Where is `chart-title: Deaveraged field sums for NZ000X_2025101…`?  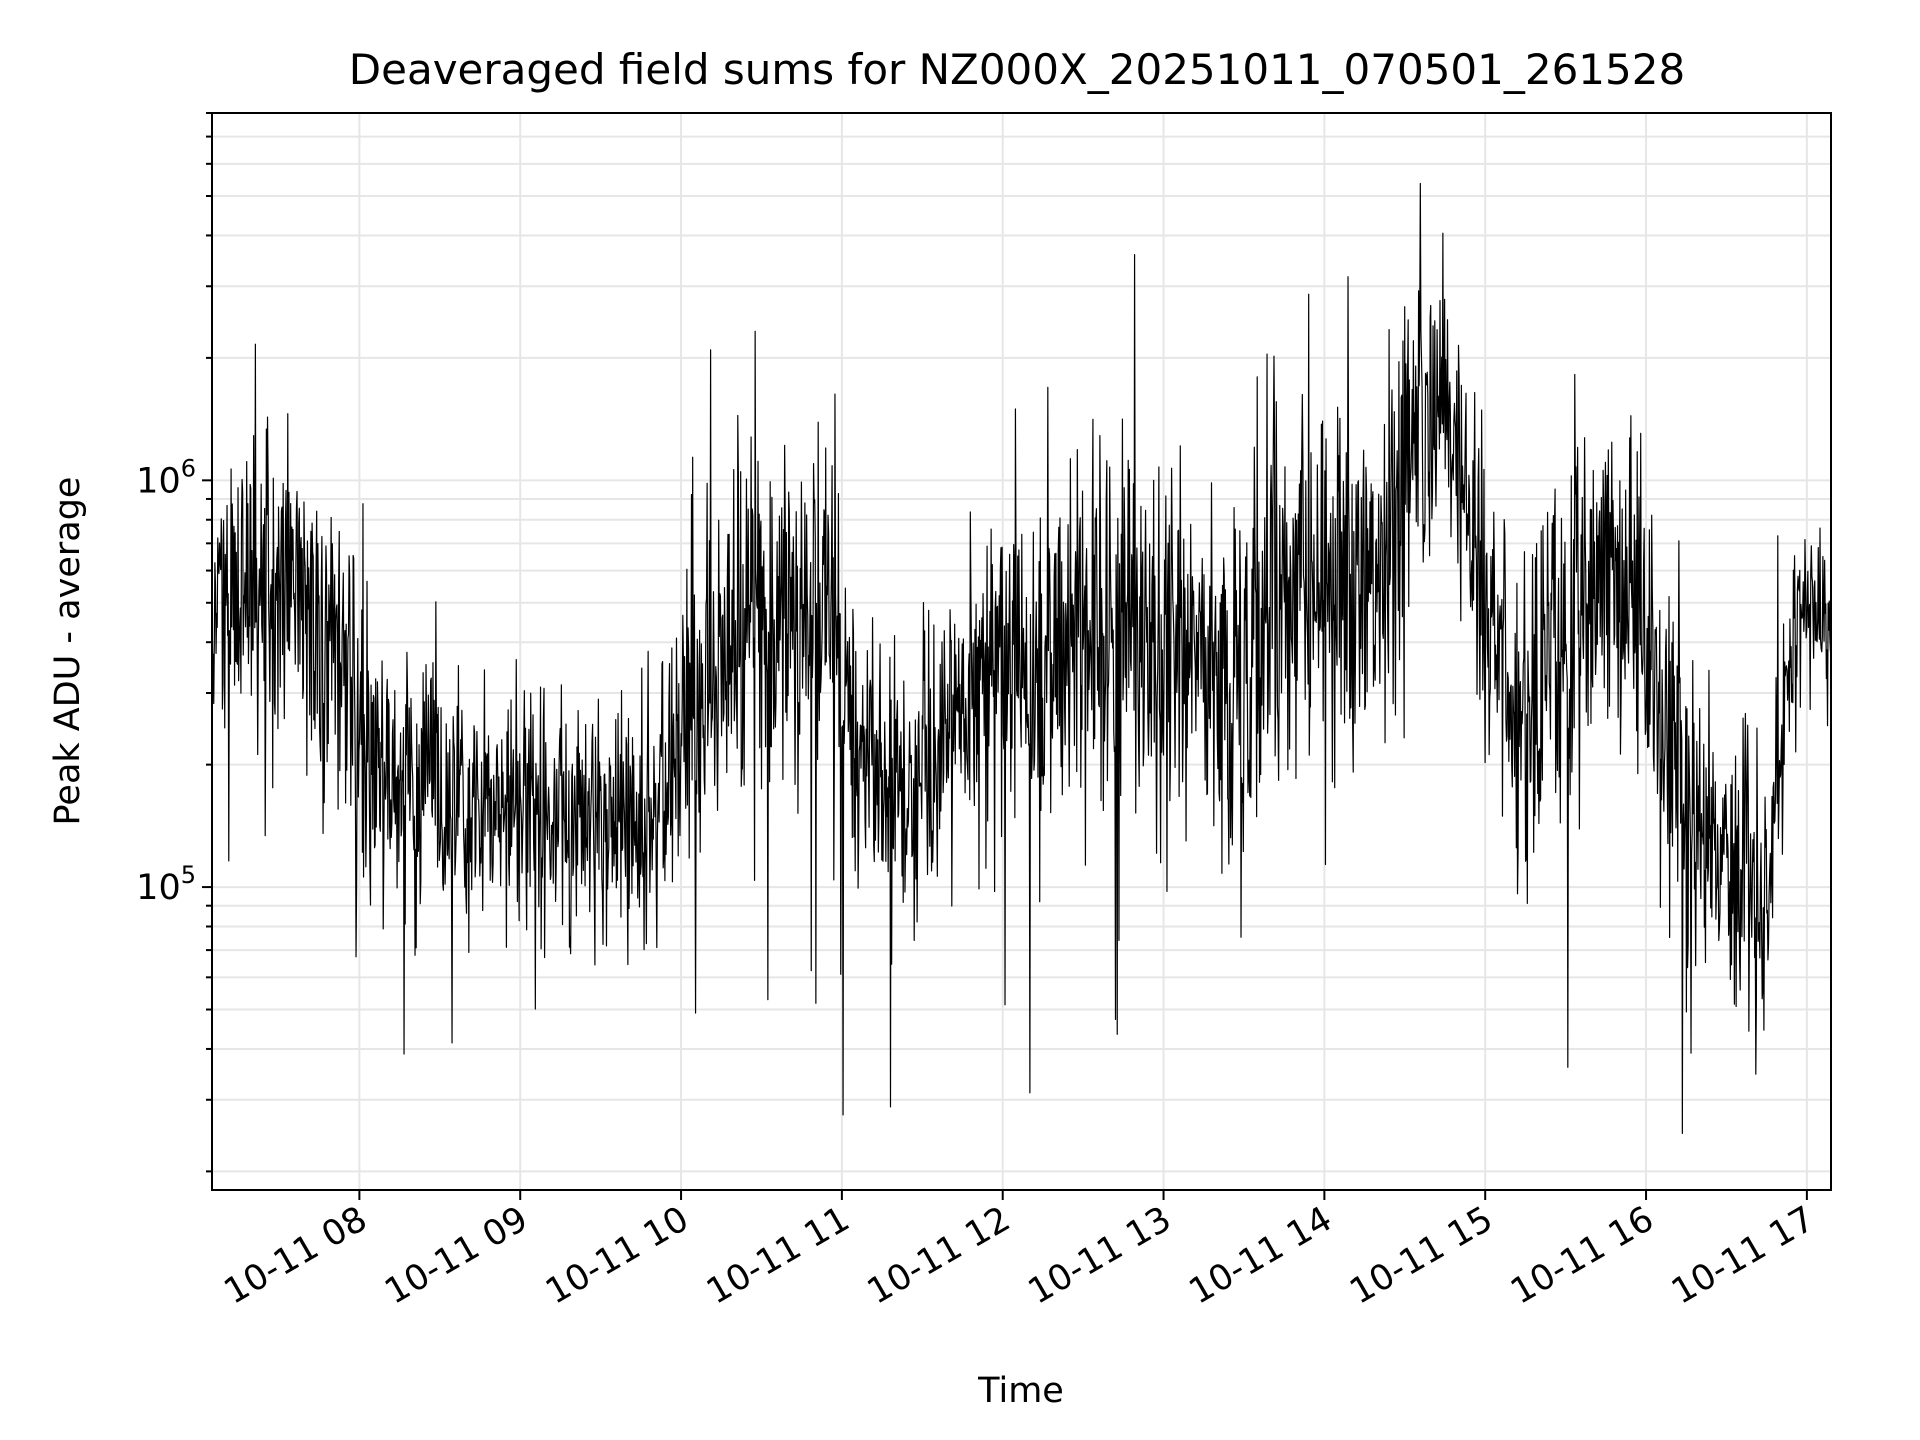 chart-title: Deaveraged field sums for NZ000X_2025101… is located at coordinates (1017, 69).